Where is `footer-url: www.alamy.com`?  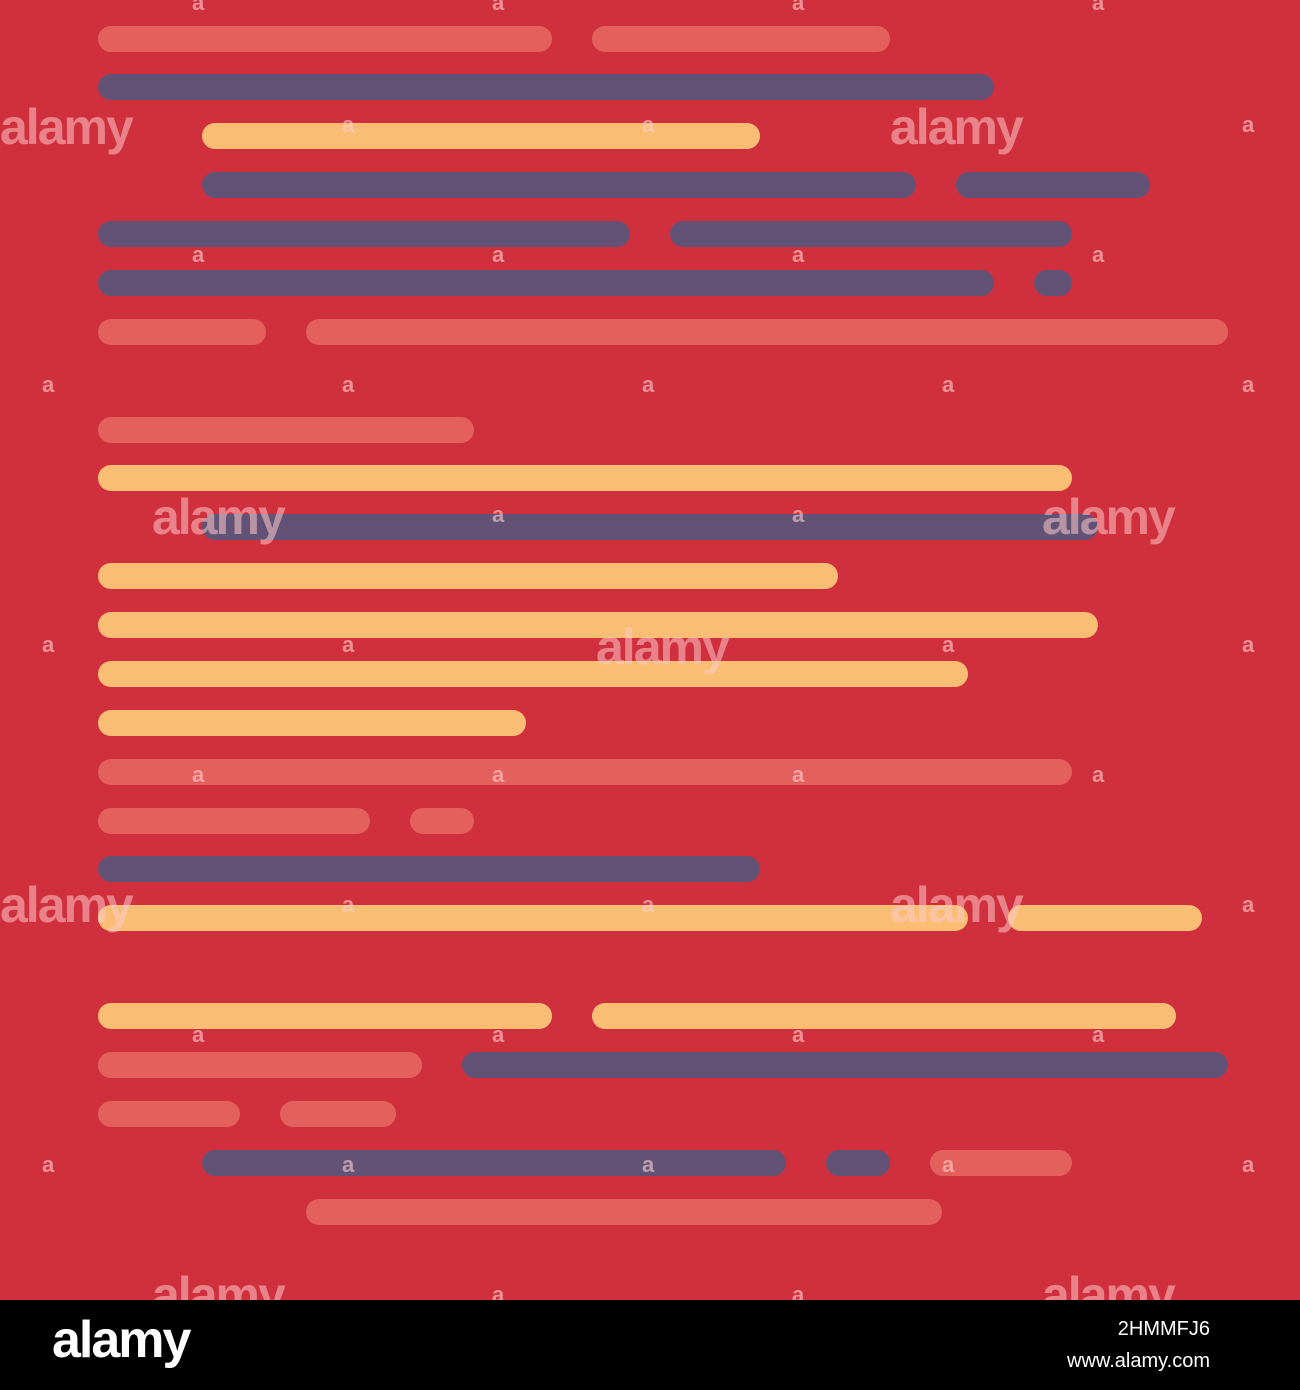
footer-url: www.alamy.com is located at coordinates (1138, 1361).